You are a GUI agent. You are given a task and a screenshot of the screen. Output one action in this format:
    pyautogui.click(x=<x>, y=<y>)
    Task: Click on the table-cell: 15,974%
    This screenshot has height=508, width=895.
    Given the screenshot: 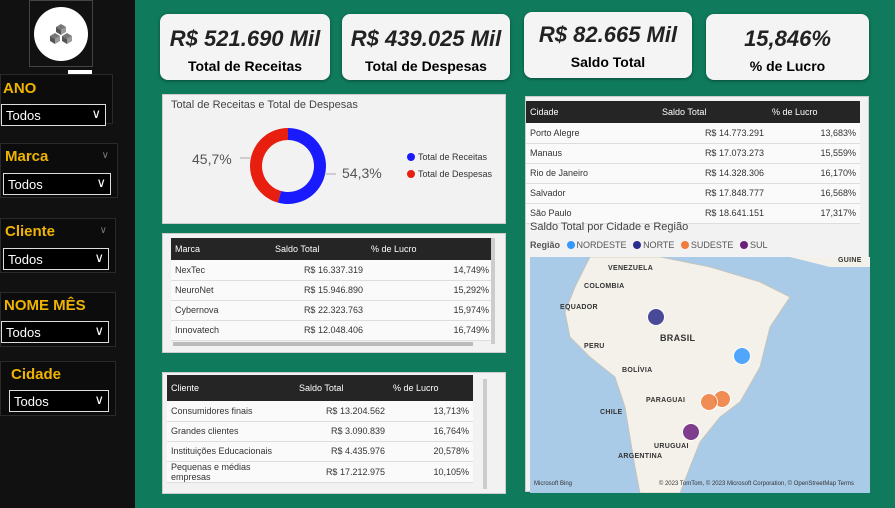 What is the action you would take?
    pyautogui.click(x=430, y=310)
    